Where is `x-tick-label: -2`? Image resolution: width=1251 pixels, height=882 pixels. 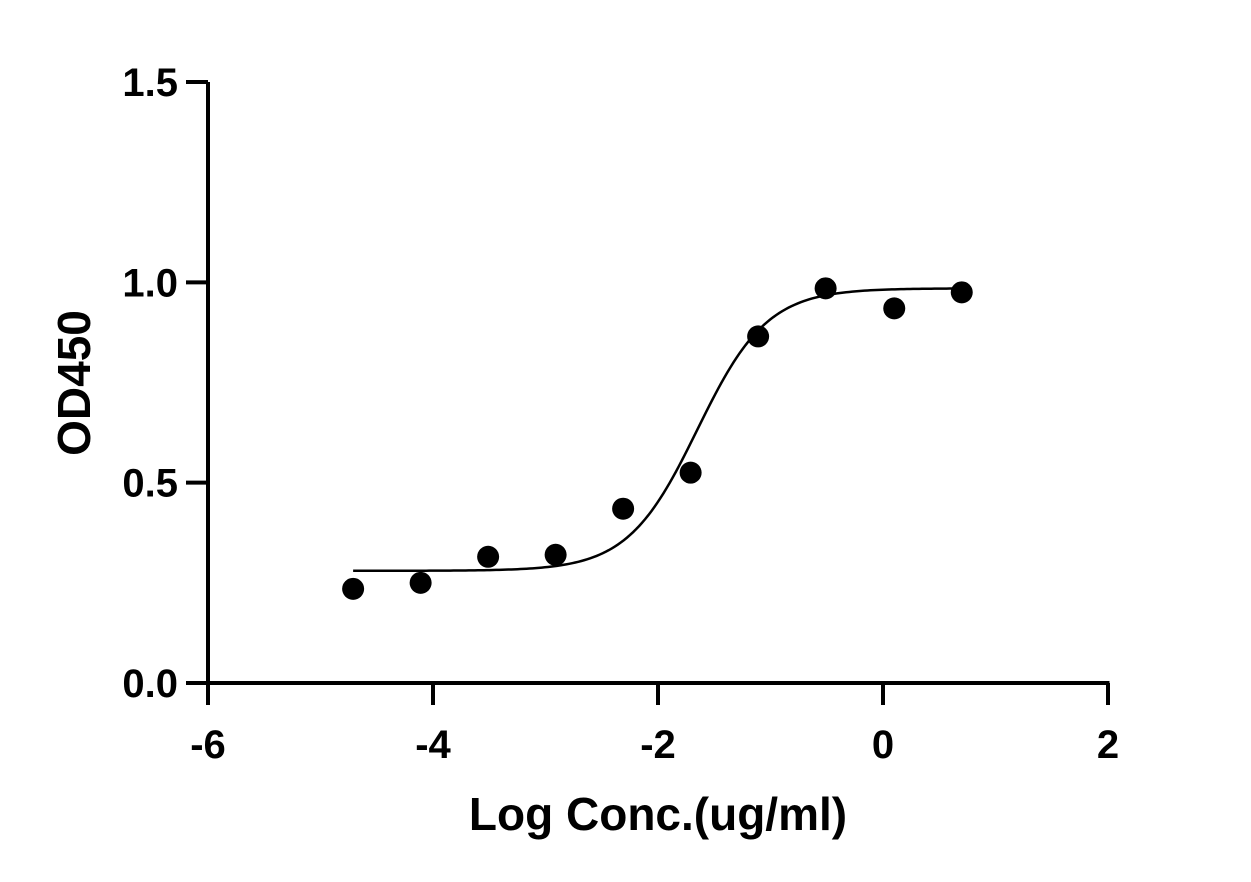
x-tick-label: -2 is located at coordinates (658, 745).